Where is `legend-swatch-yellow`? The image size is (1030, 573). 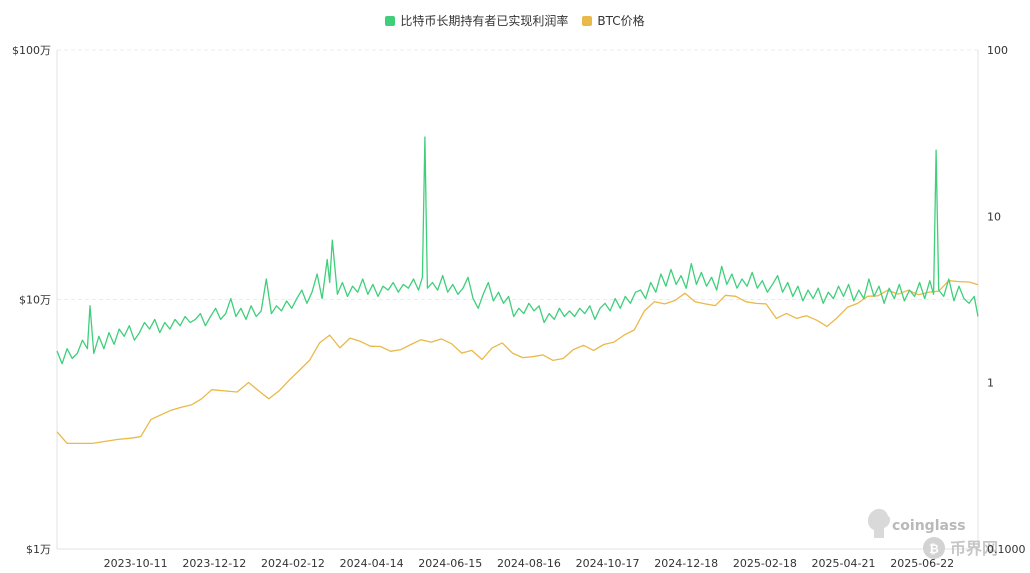
legend-swatch-yellow is located at coordinates (587, 20).